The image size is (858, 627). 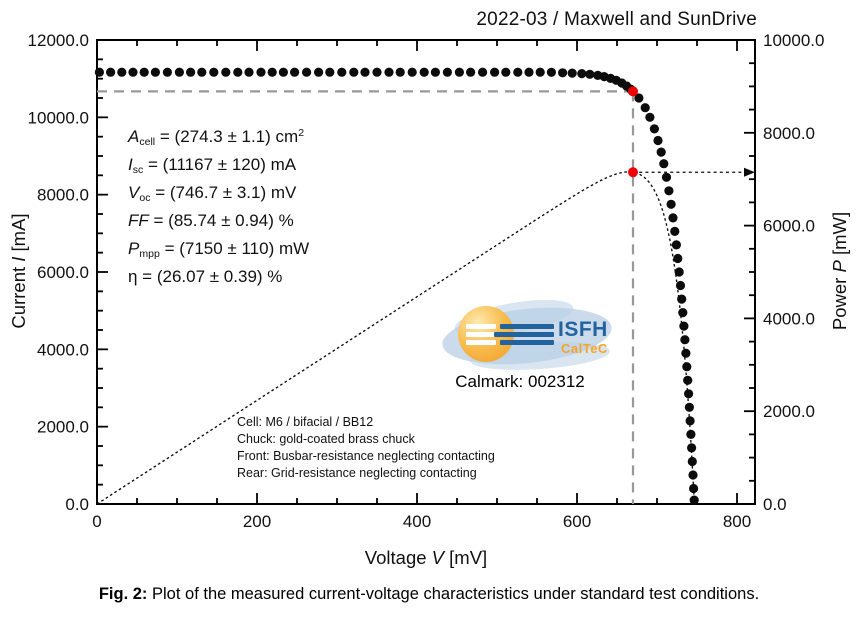 What do you see at coordinates (219, 250) in the screenshot?
I see `result-pmpp: Pmpp = (7150 ± 110) mW` at bounding box center [219, 250].